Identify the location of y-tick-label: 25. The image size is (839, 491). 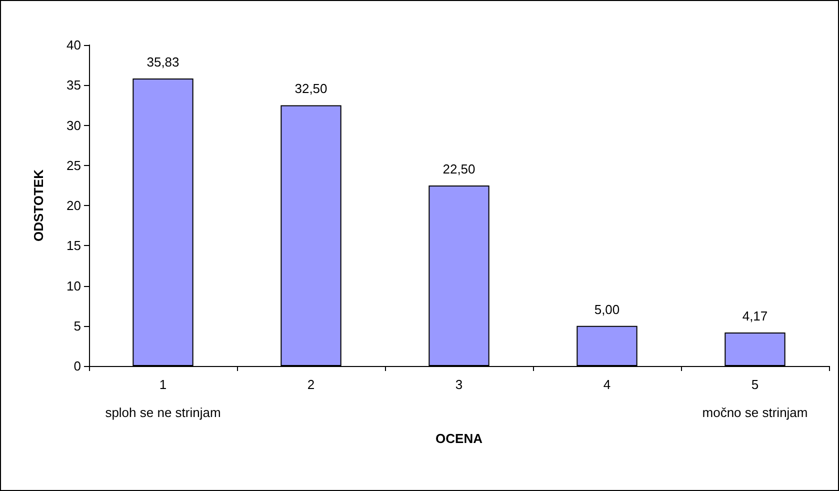
(73, 165).